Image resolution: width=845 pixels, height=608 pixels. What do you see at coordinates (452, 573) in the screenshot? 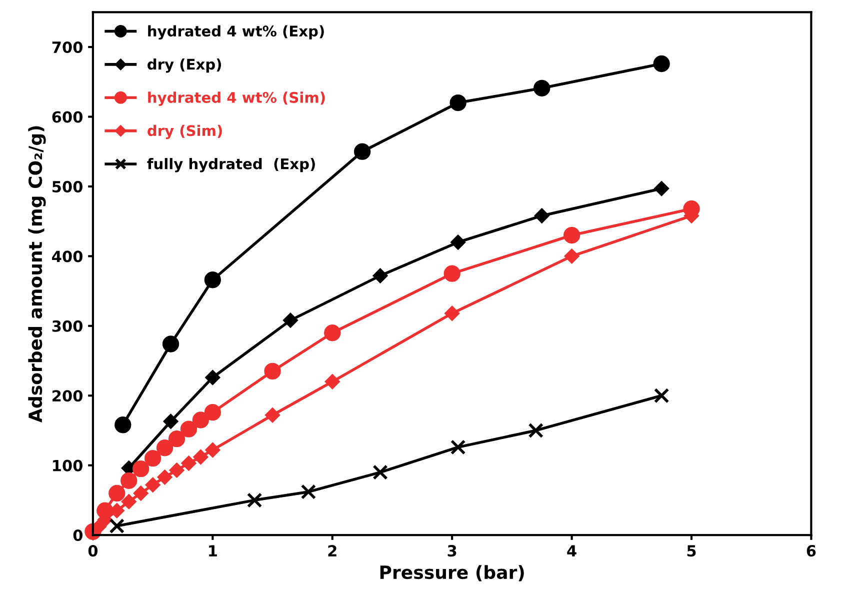
I see `x-axis-title: Pressure (bar)` at bounding box center [452, 573].